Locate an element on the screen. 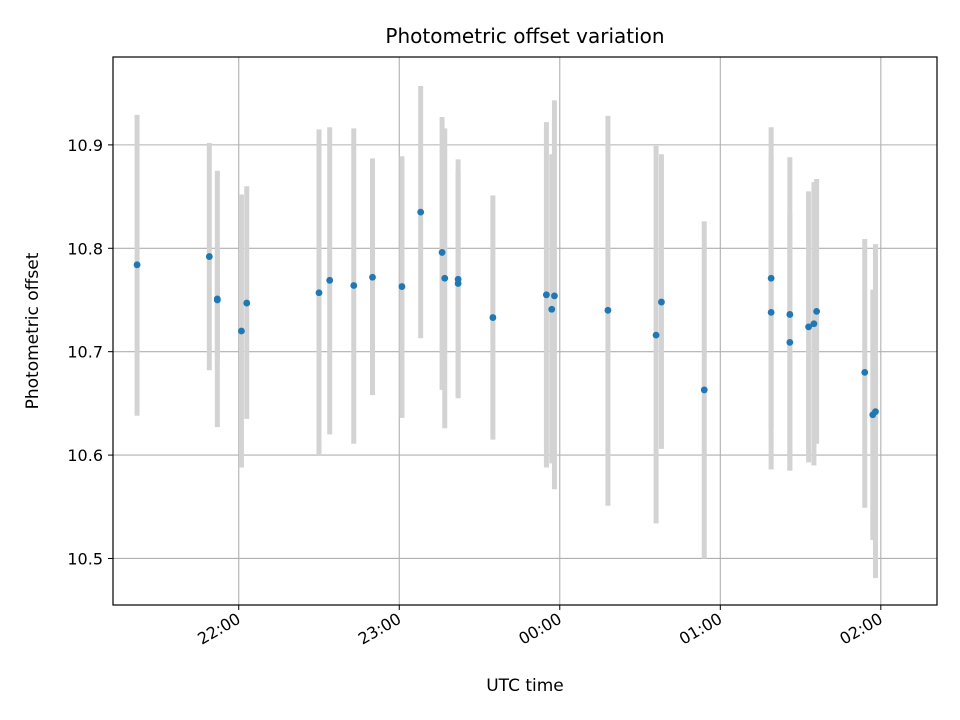 This screenshot has width=960, height=720. y-tick-label: 10.7 is located at coordinates (85, 352).